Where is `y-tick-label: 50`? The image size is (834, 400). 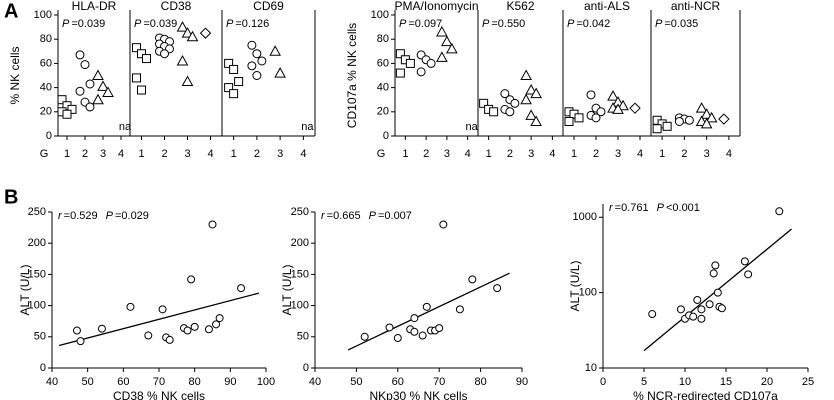 y-tick-label: 50 is located at coordinates (303, 337).